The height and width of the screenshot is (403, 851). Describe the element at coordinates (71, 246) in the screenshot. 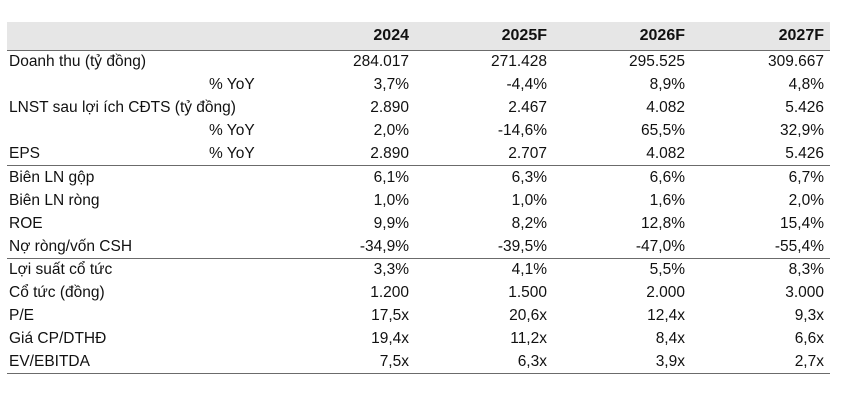

I see `row-label: Nợ ròng/vốn CSH` at that location.